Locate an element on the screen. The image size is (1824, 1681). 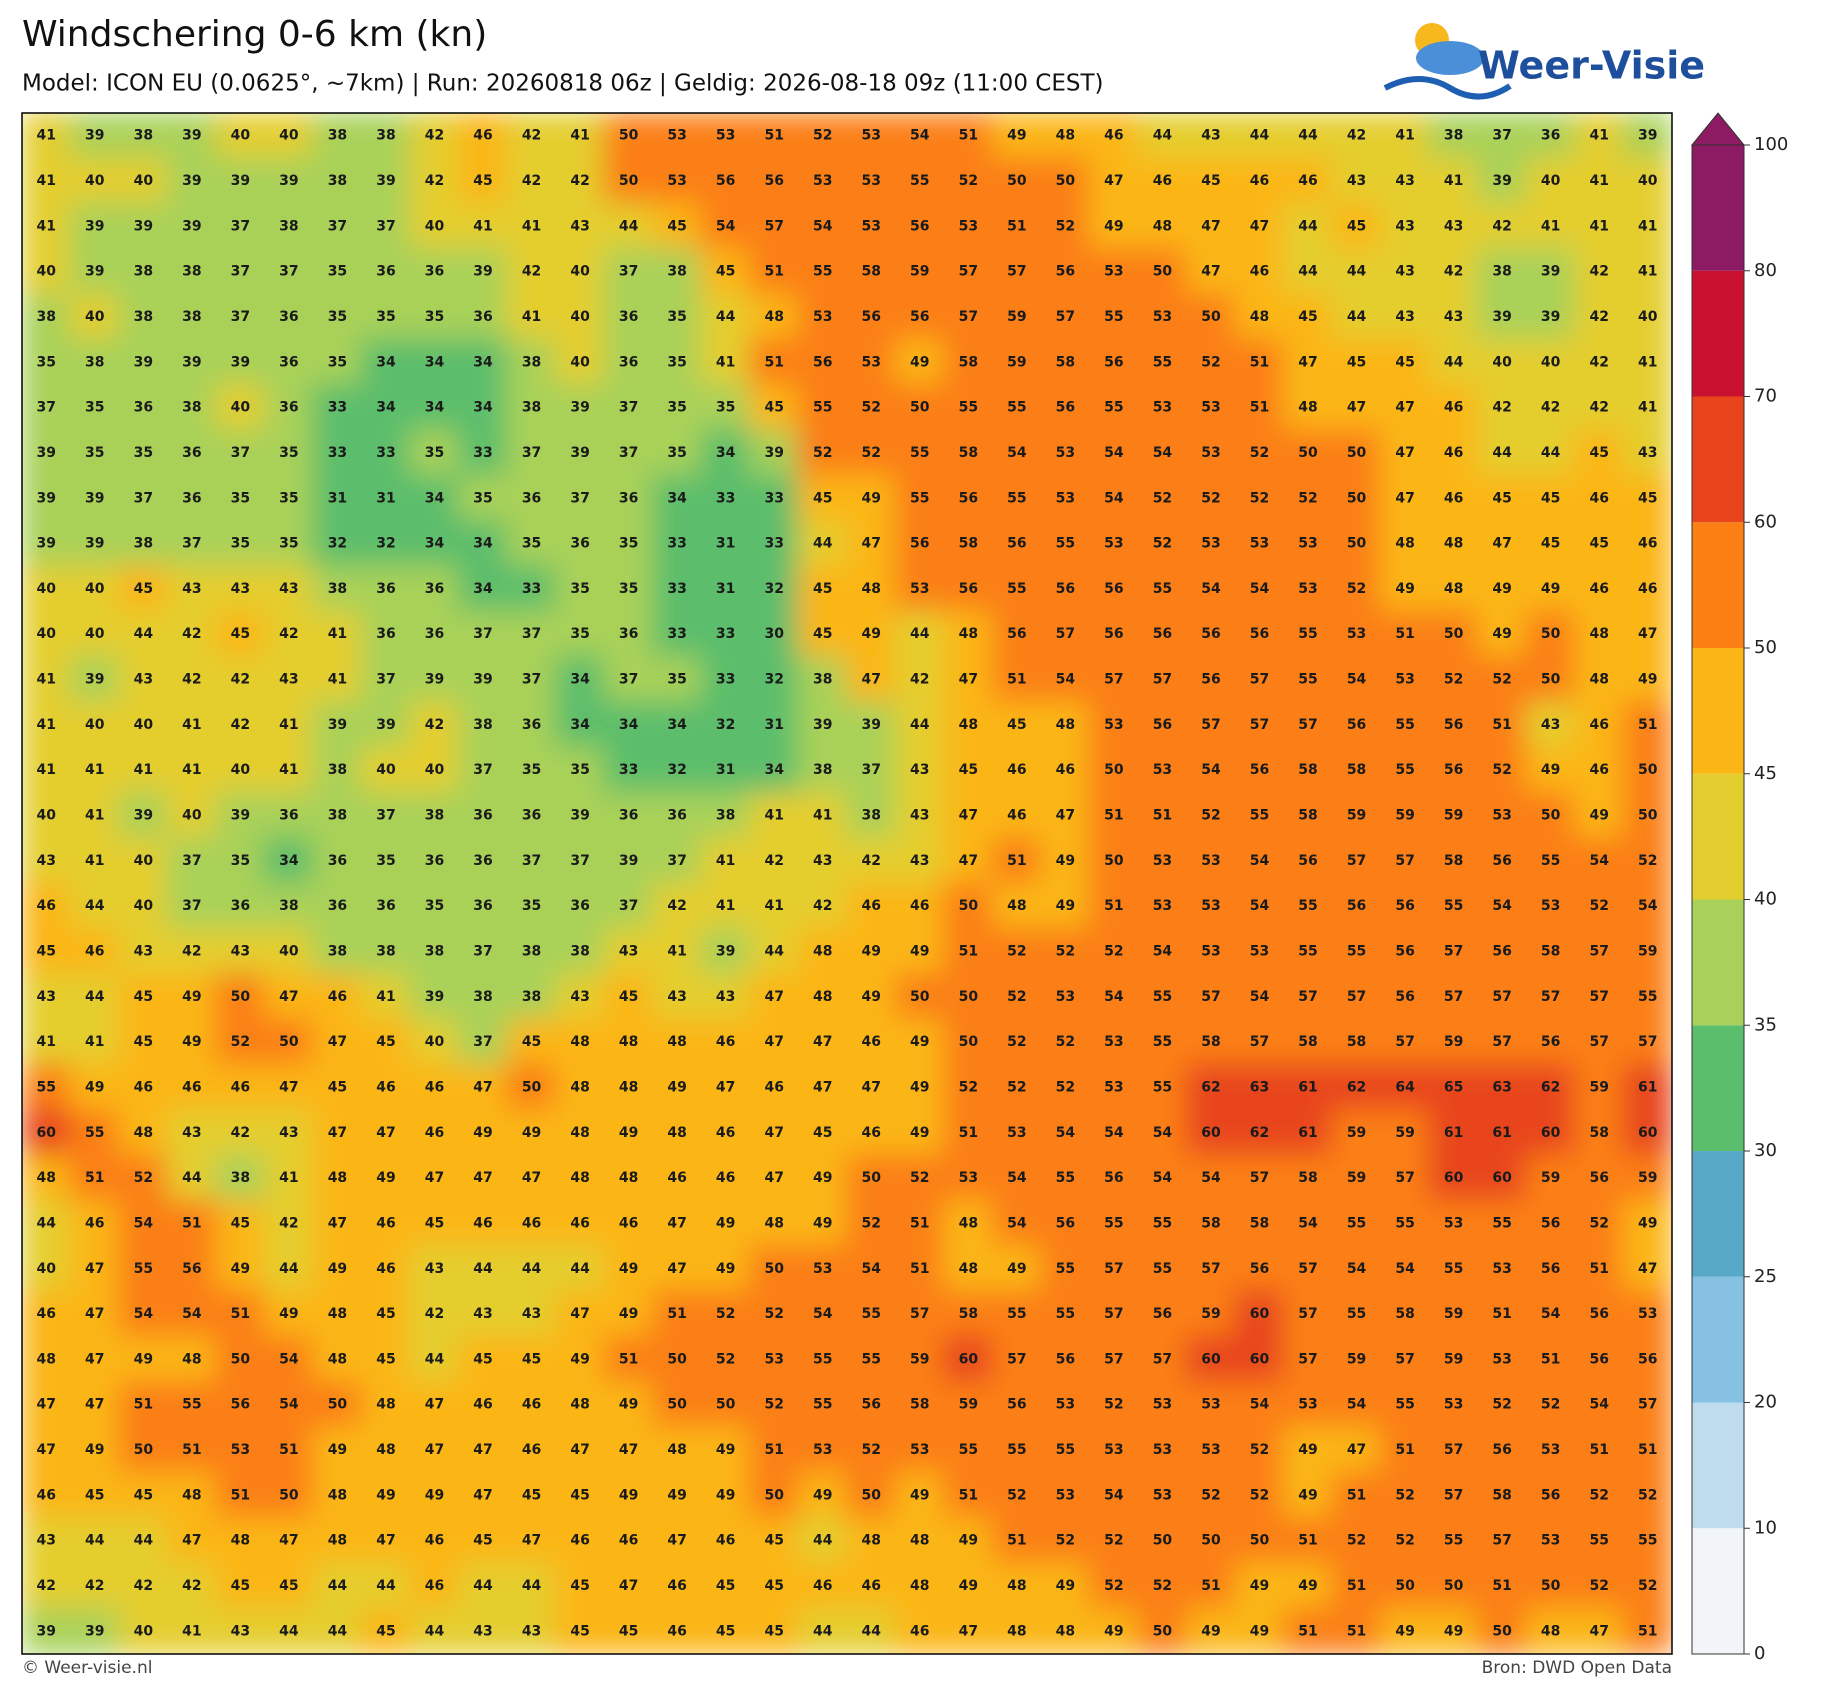
map-value: 34 is located at coordinates (629, 725).